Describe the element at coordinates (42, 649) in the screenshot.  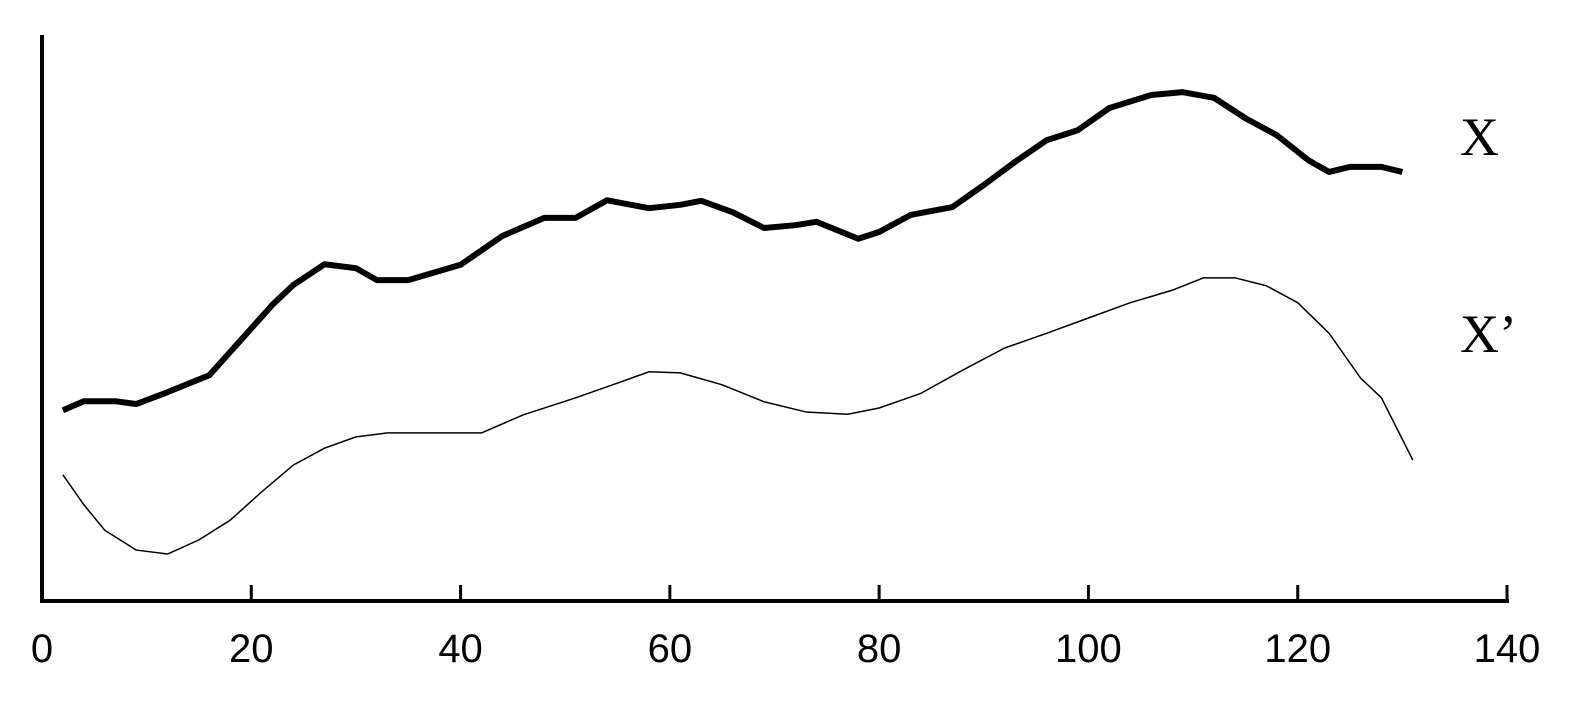
I see `x-tick-label: 0` at that location.